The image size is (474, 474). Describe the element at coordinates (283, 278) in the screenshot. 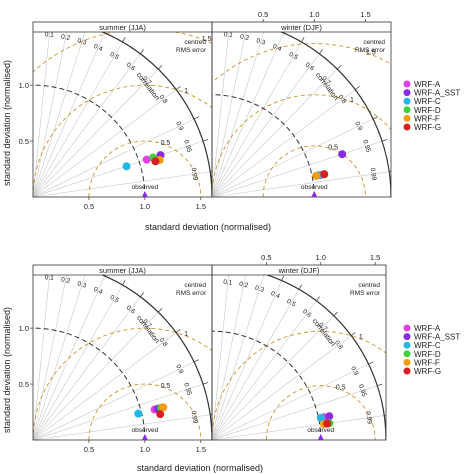

I see `correlation-tick-0.4` at that location.